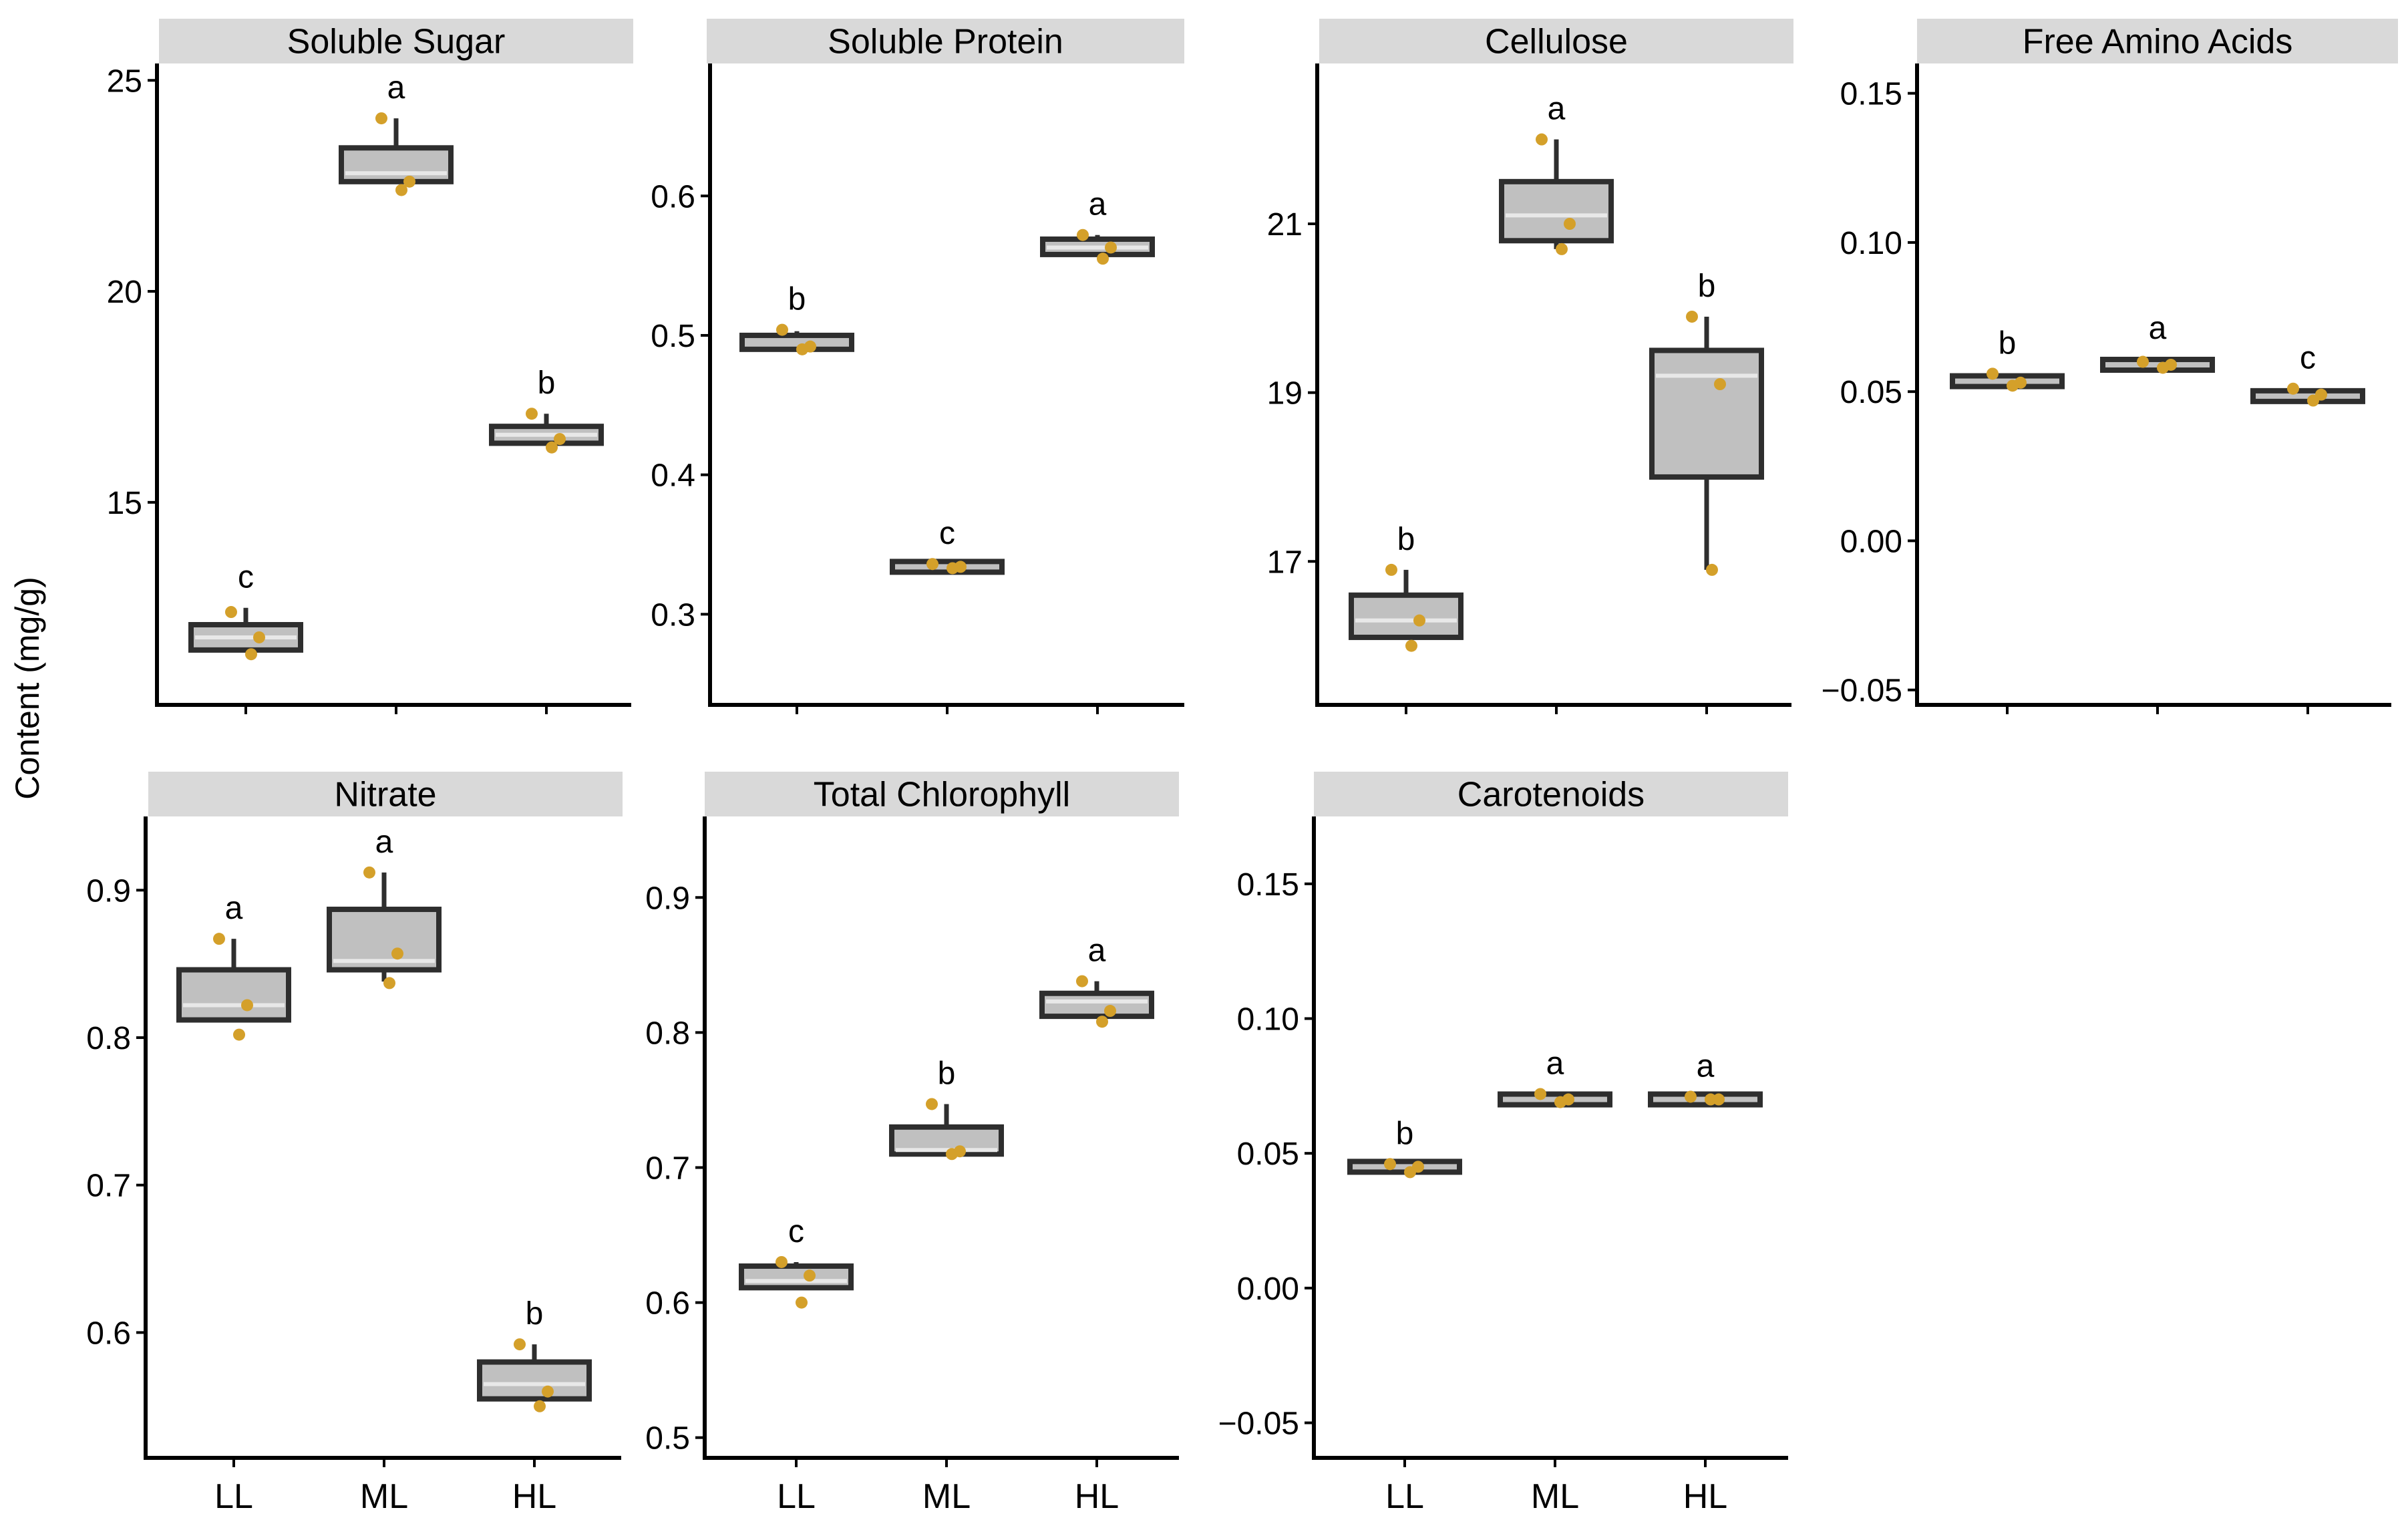 Image resolution: width=2408 pixels, height=1522 pixels. Describe the element at coordinates (2158, 42) in the screenshot. I see `facet-title: Free Amino Acids` at that location.